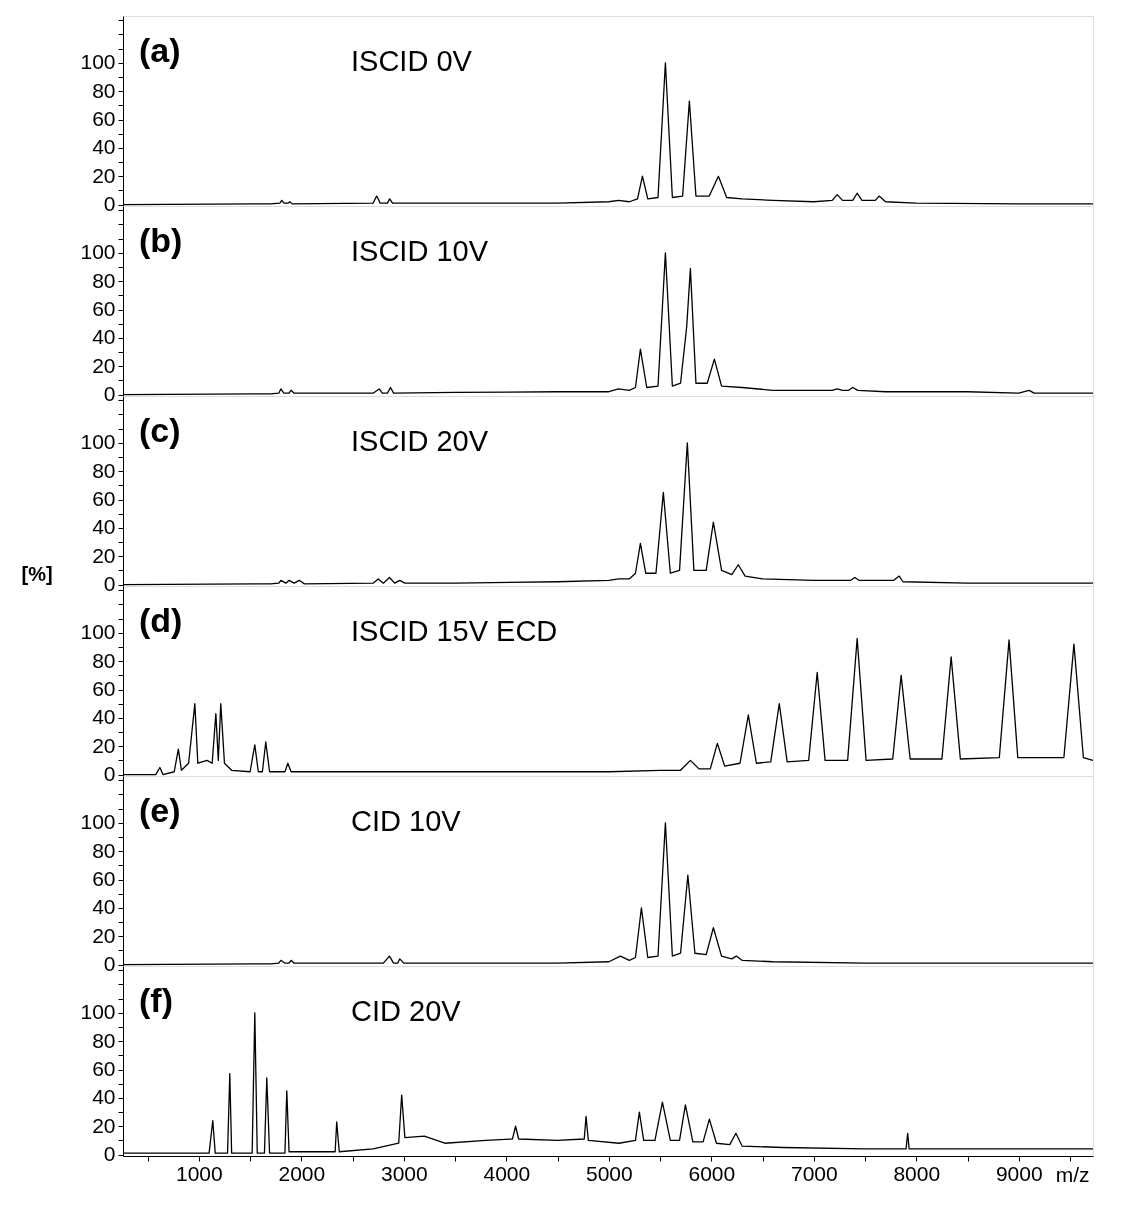 The height and width of the screenshot is (1213, 1128). Describe the element at coordinates (814, 1173) in the screenshot. I see `x-tick-label: 7000` at that location.